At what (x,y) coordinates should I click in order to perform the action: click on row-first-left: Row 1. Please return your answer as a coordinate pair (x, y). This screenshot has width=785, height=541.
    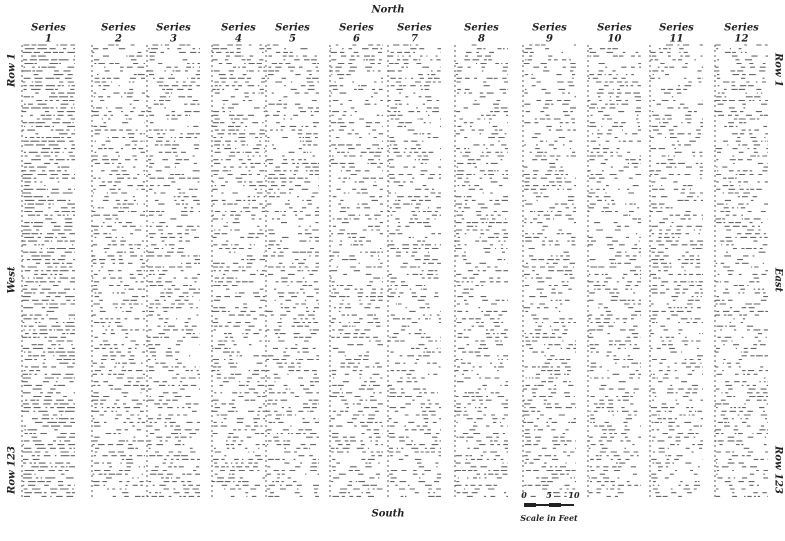
    Looking at the image, I should click on (12, 70).